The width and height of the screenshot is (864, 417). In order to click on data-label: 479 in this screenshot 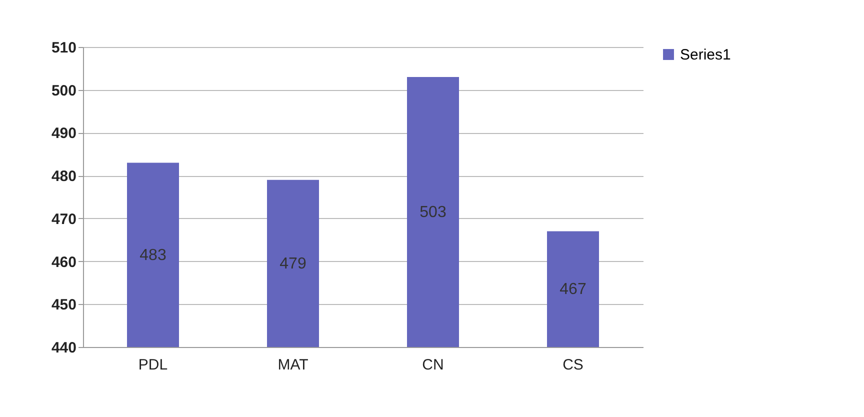, I will do `click(293, 263)`.